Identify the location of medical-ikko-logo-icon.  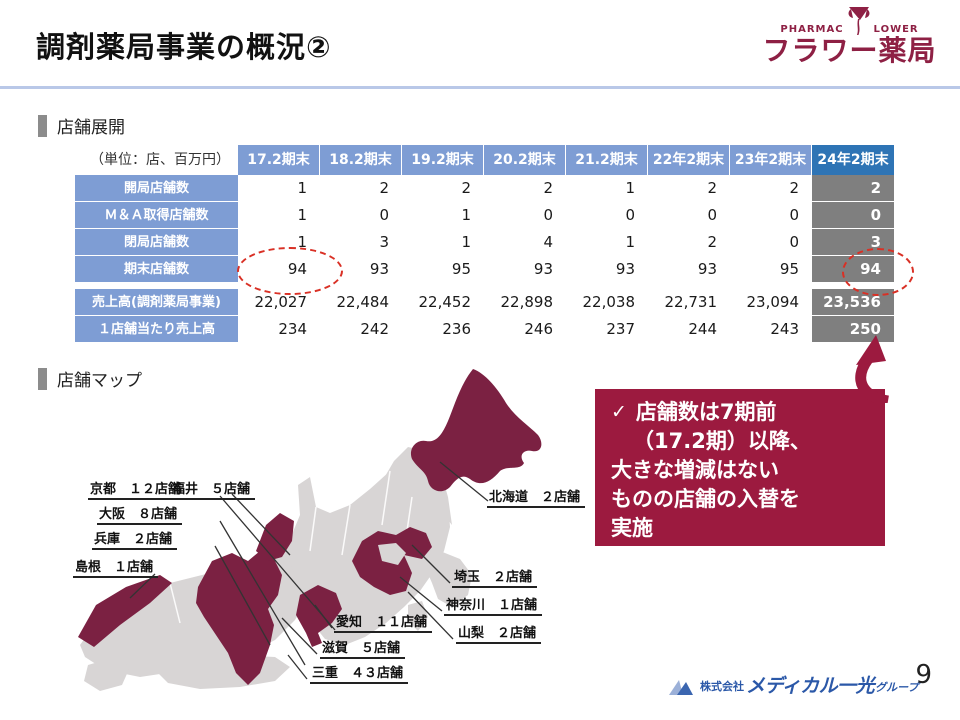
(681, 687).